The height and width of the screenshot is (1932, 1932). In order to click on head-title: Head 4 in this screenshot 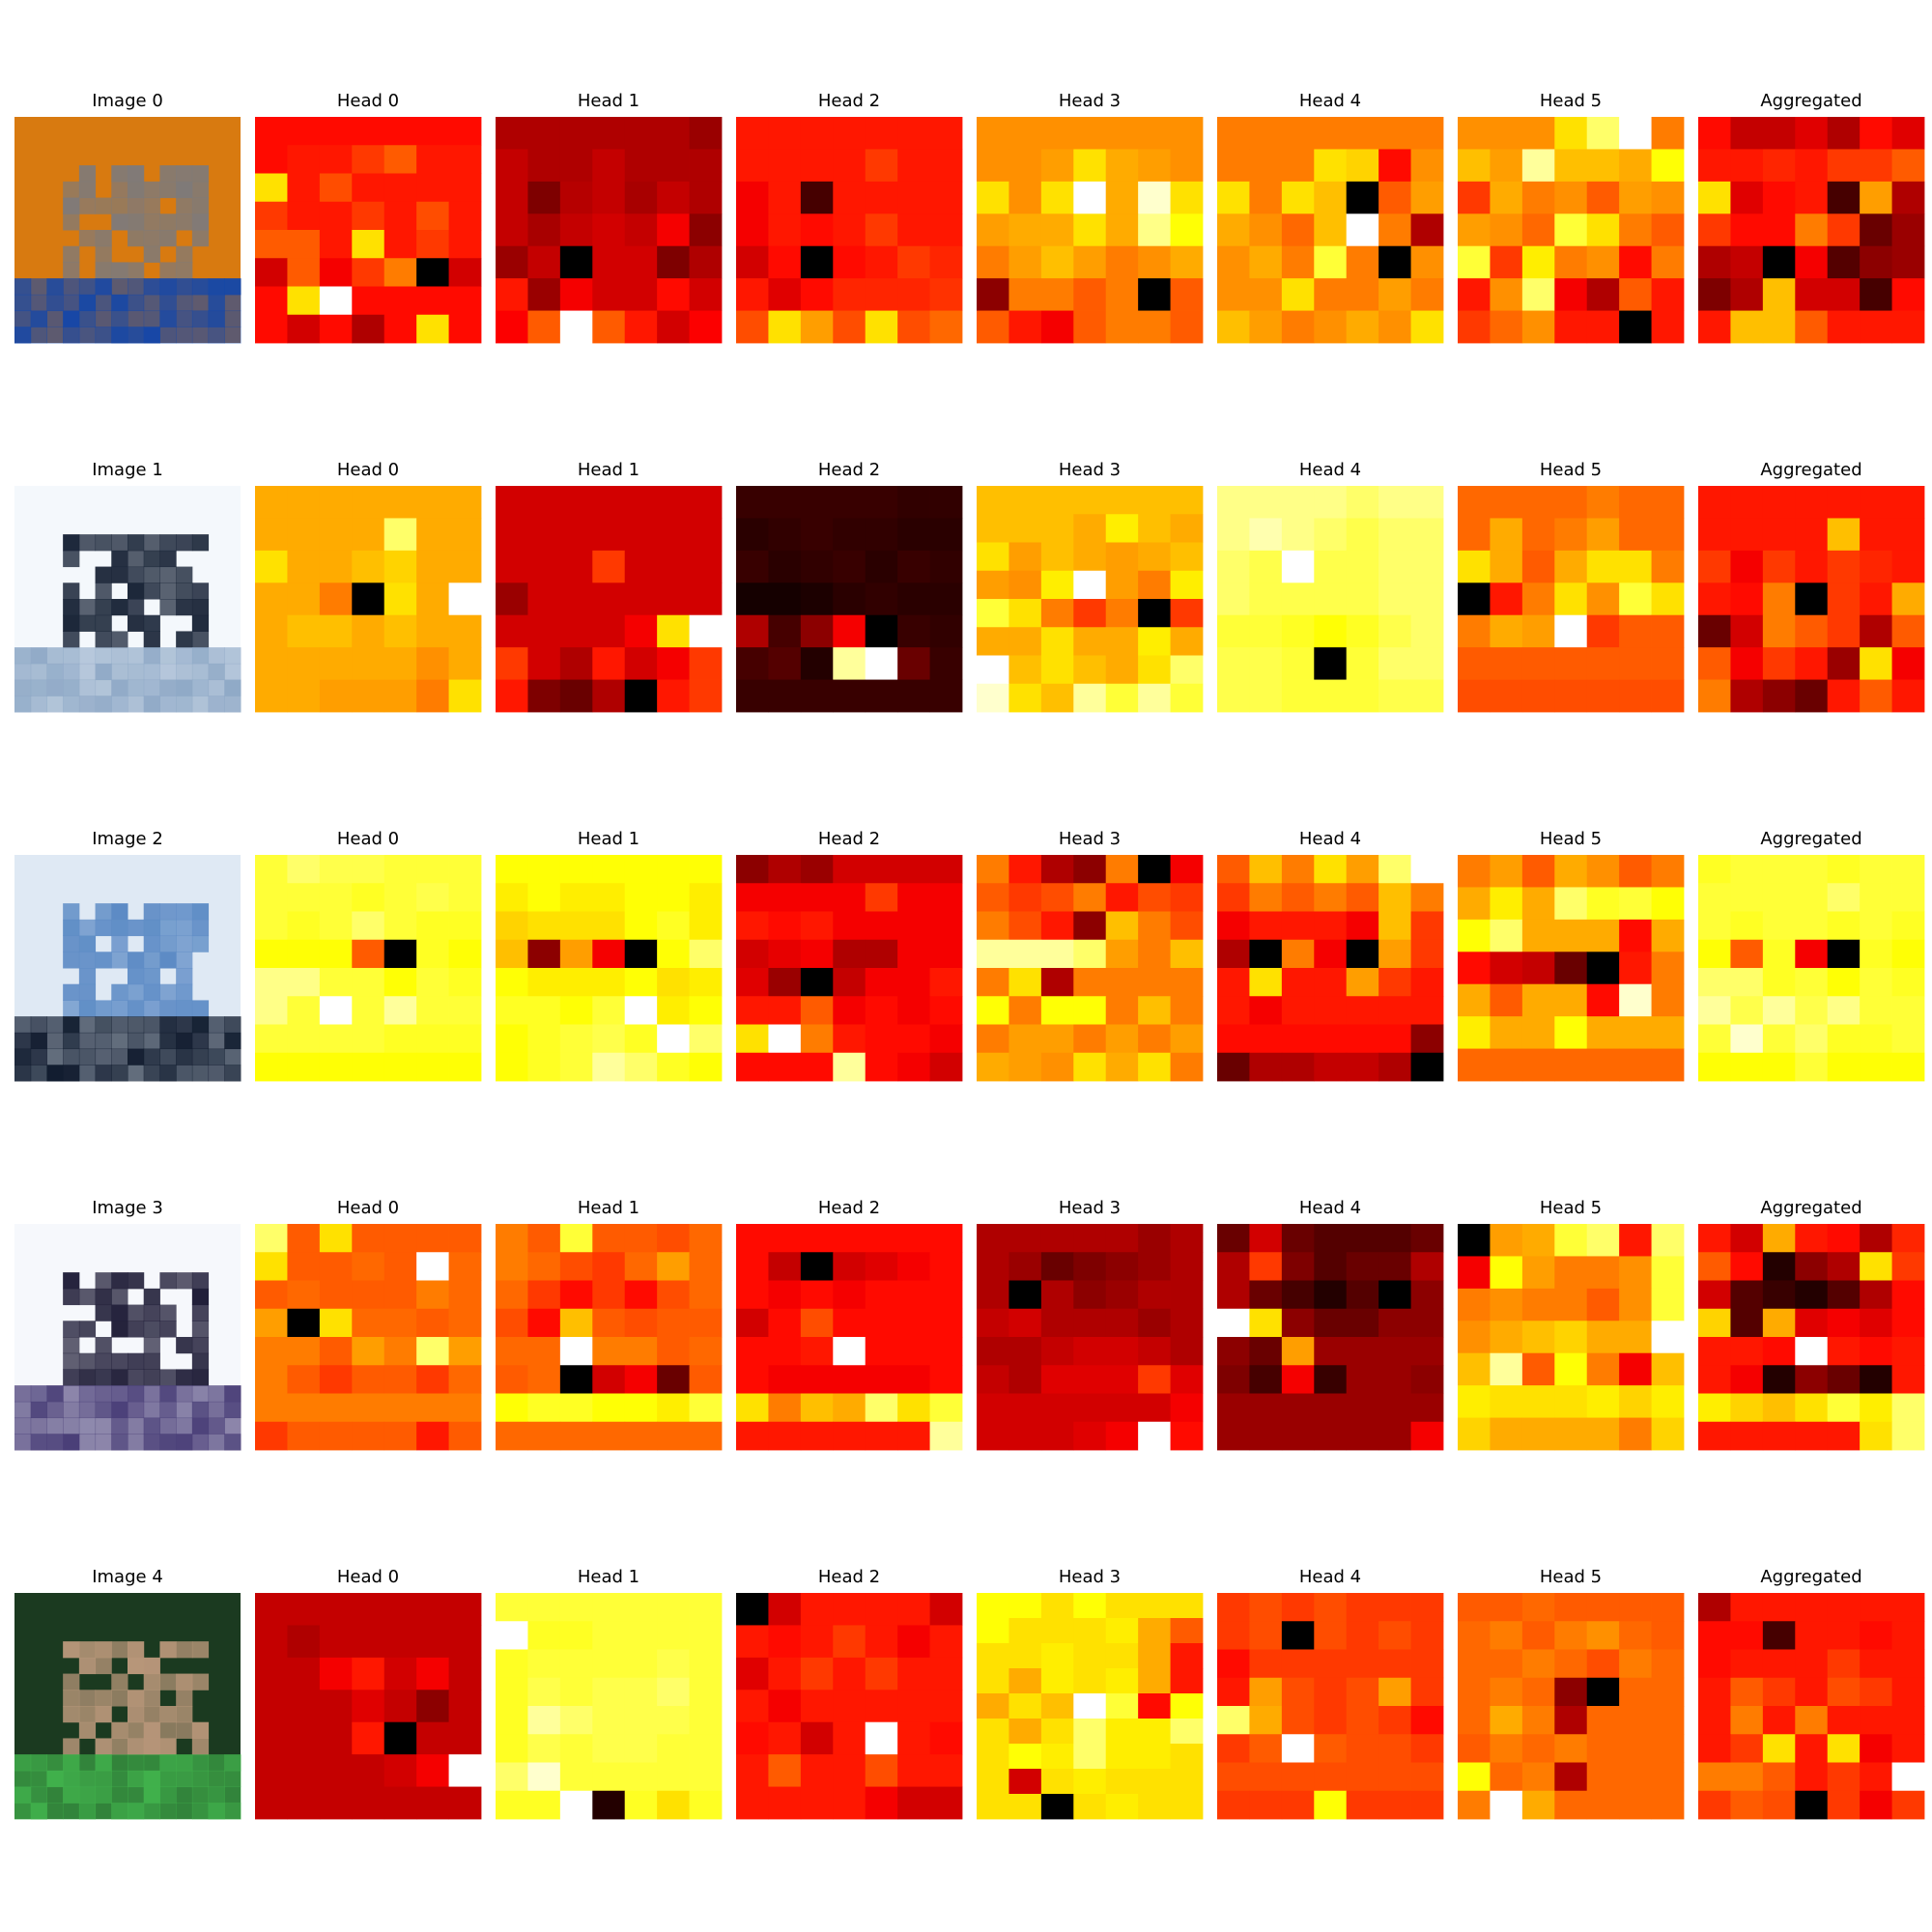, I will do `click(1330, 1577)`.